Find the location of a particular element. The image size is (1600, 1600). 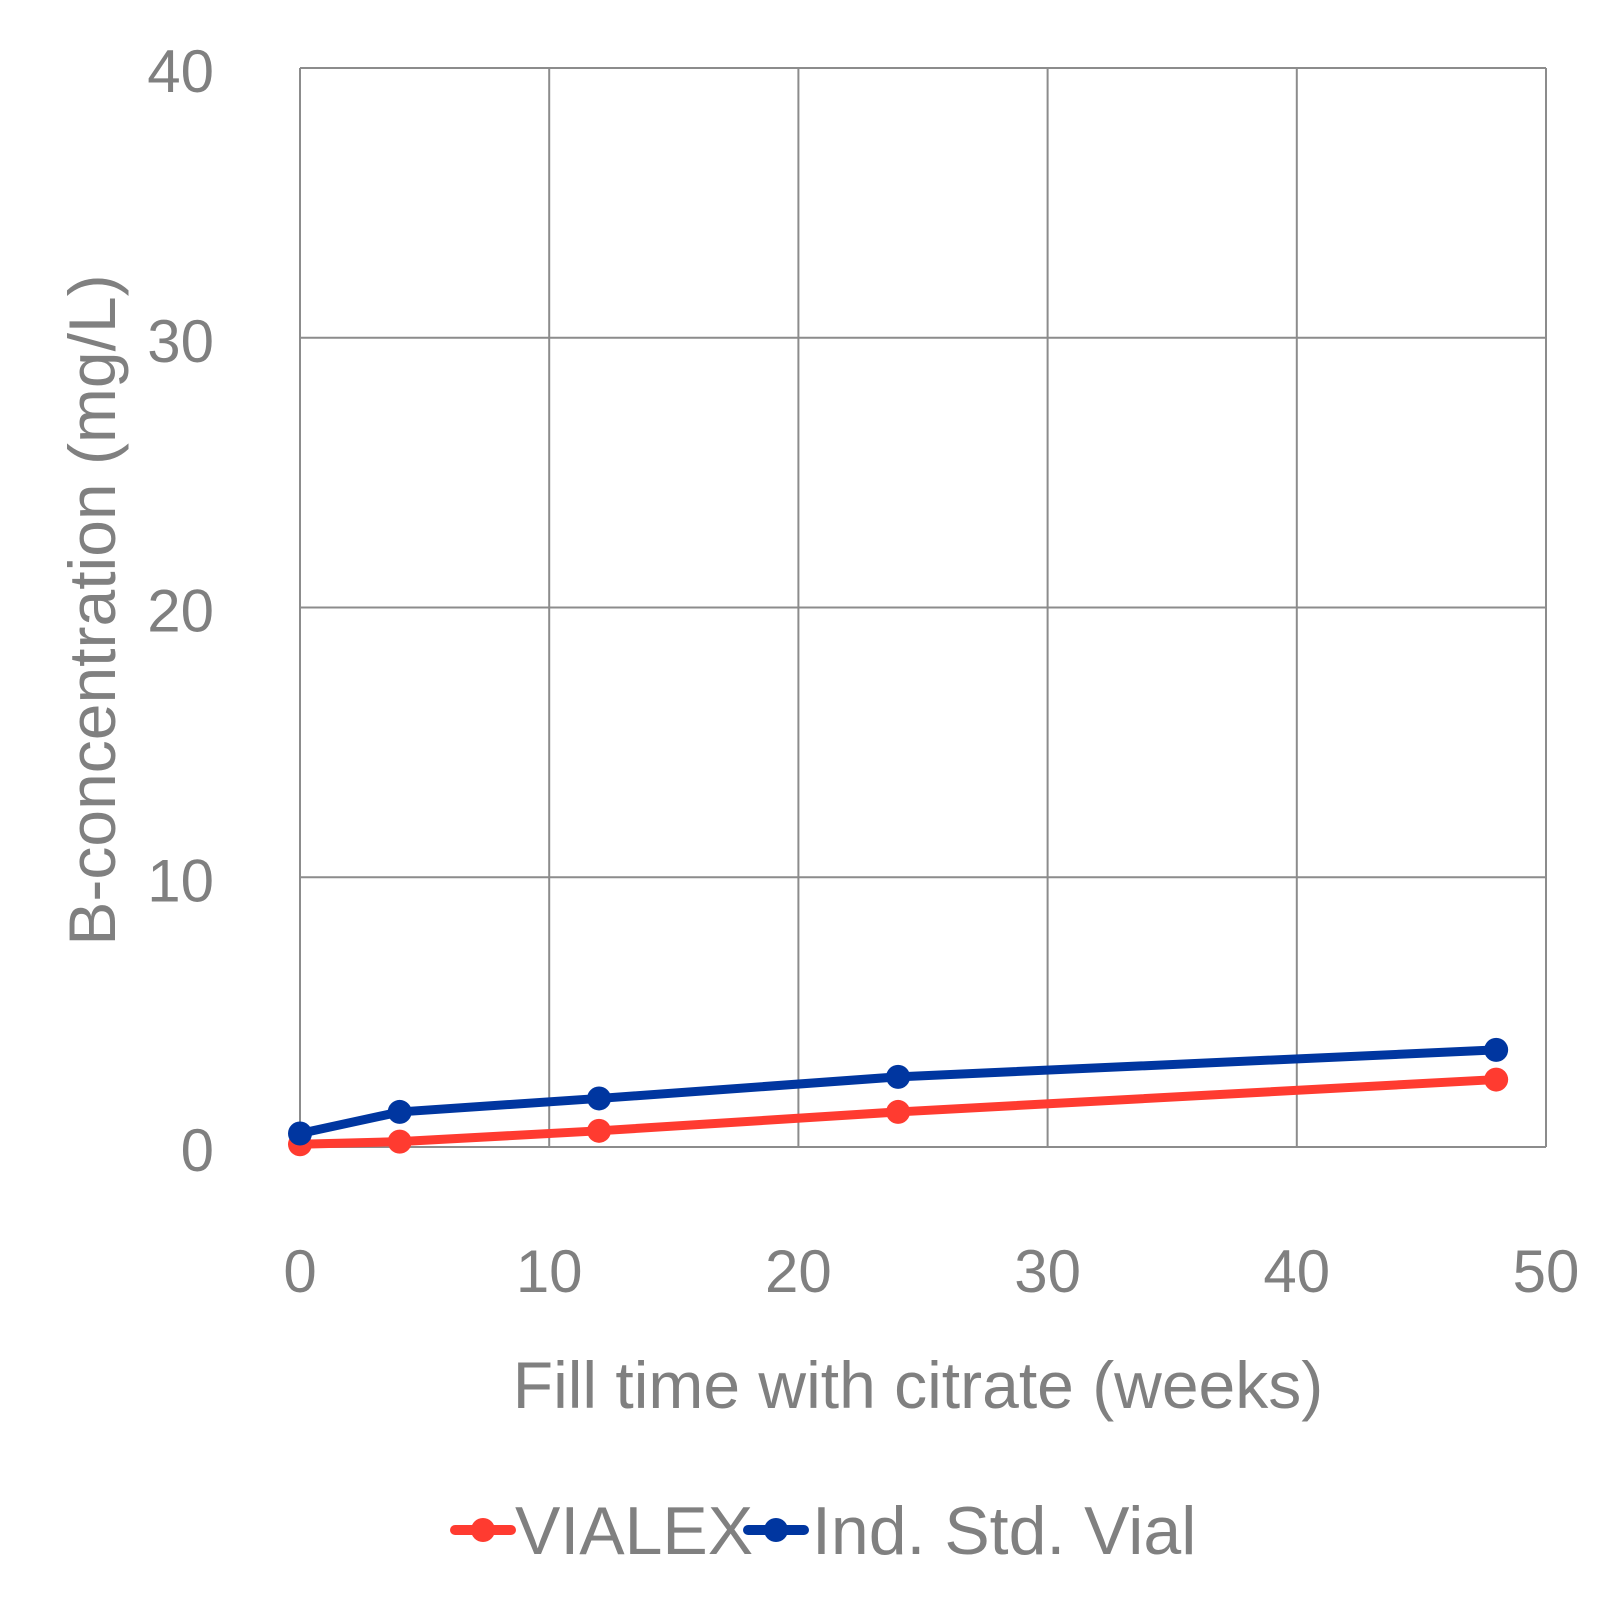

legend-swatch-marker-ind-std-vial is located at coordinates (776, 1530).